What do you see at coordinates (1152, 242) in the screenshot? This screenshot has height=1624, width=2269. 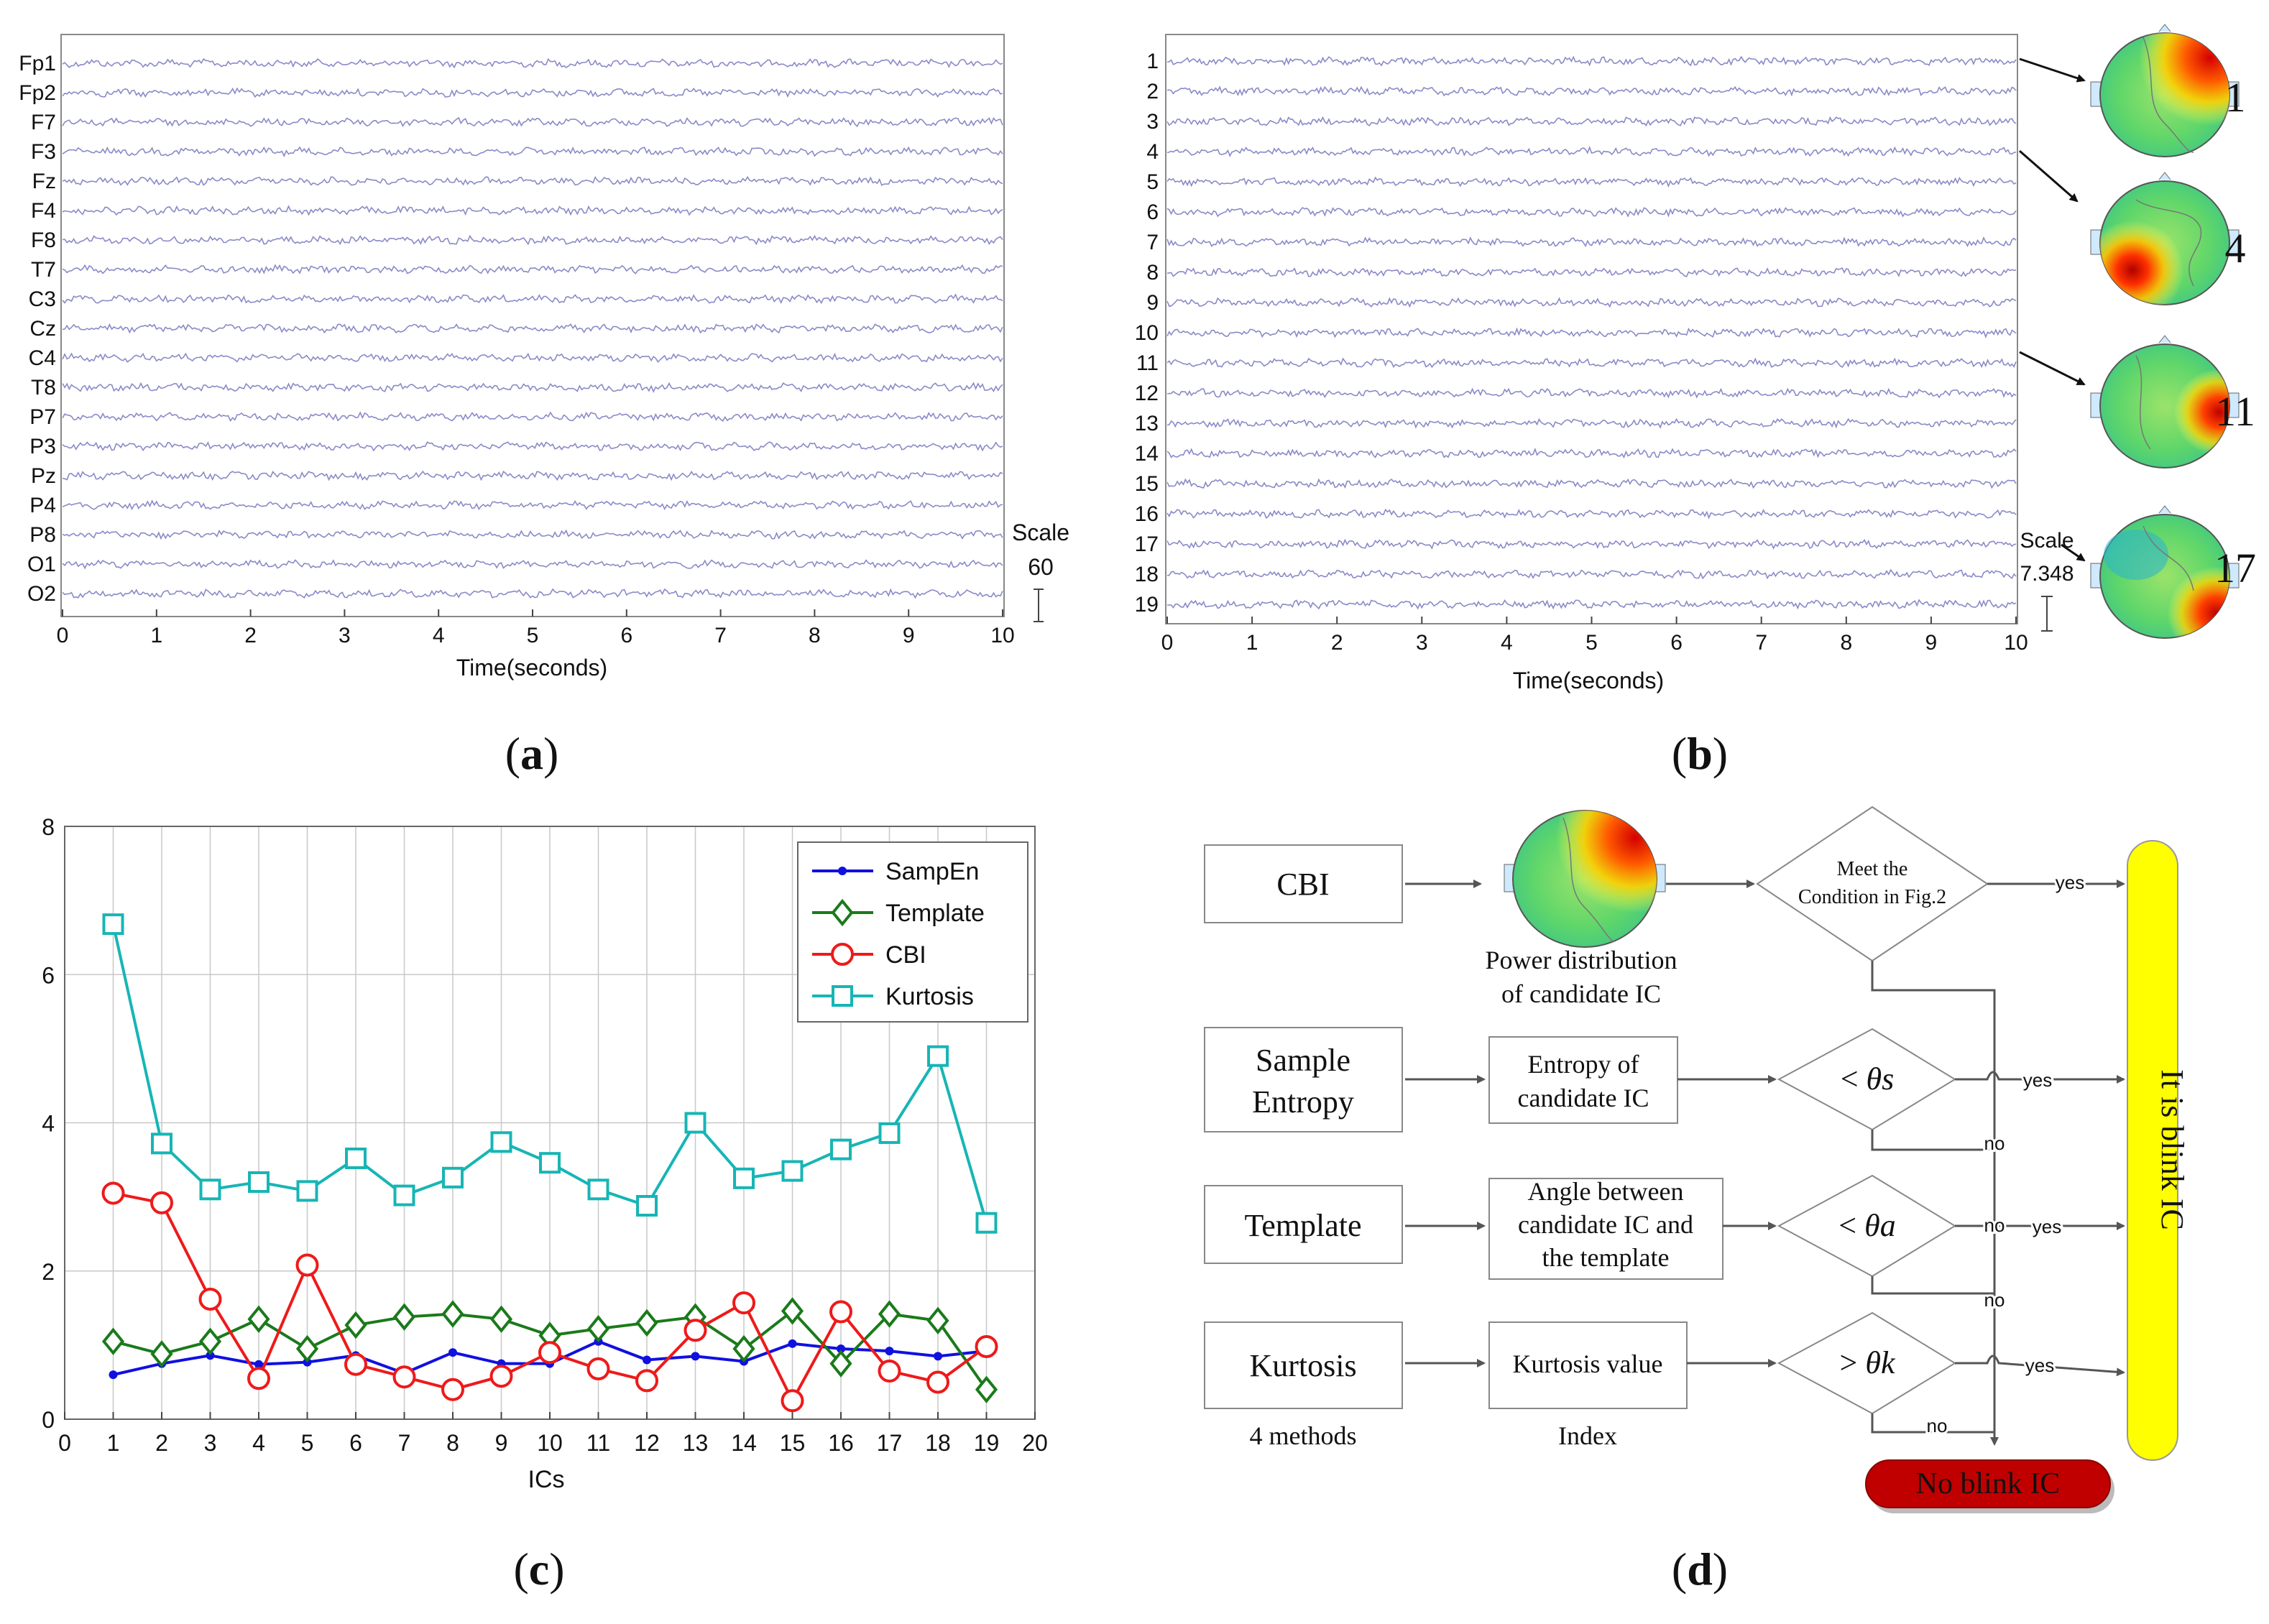 I see `channel-label: 7` at bounding box center [1152, 242].